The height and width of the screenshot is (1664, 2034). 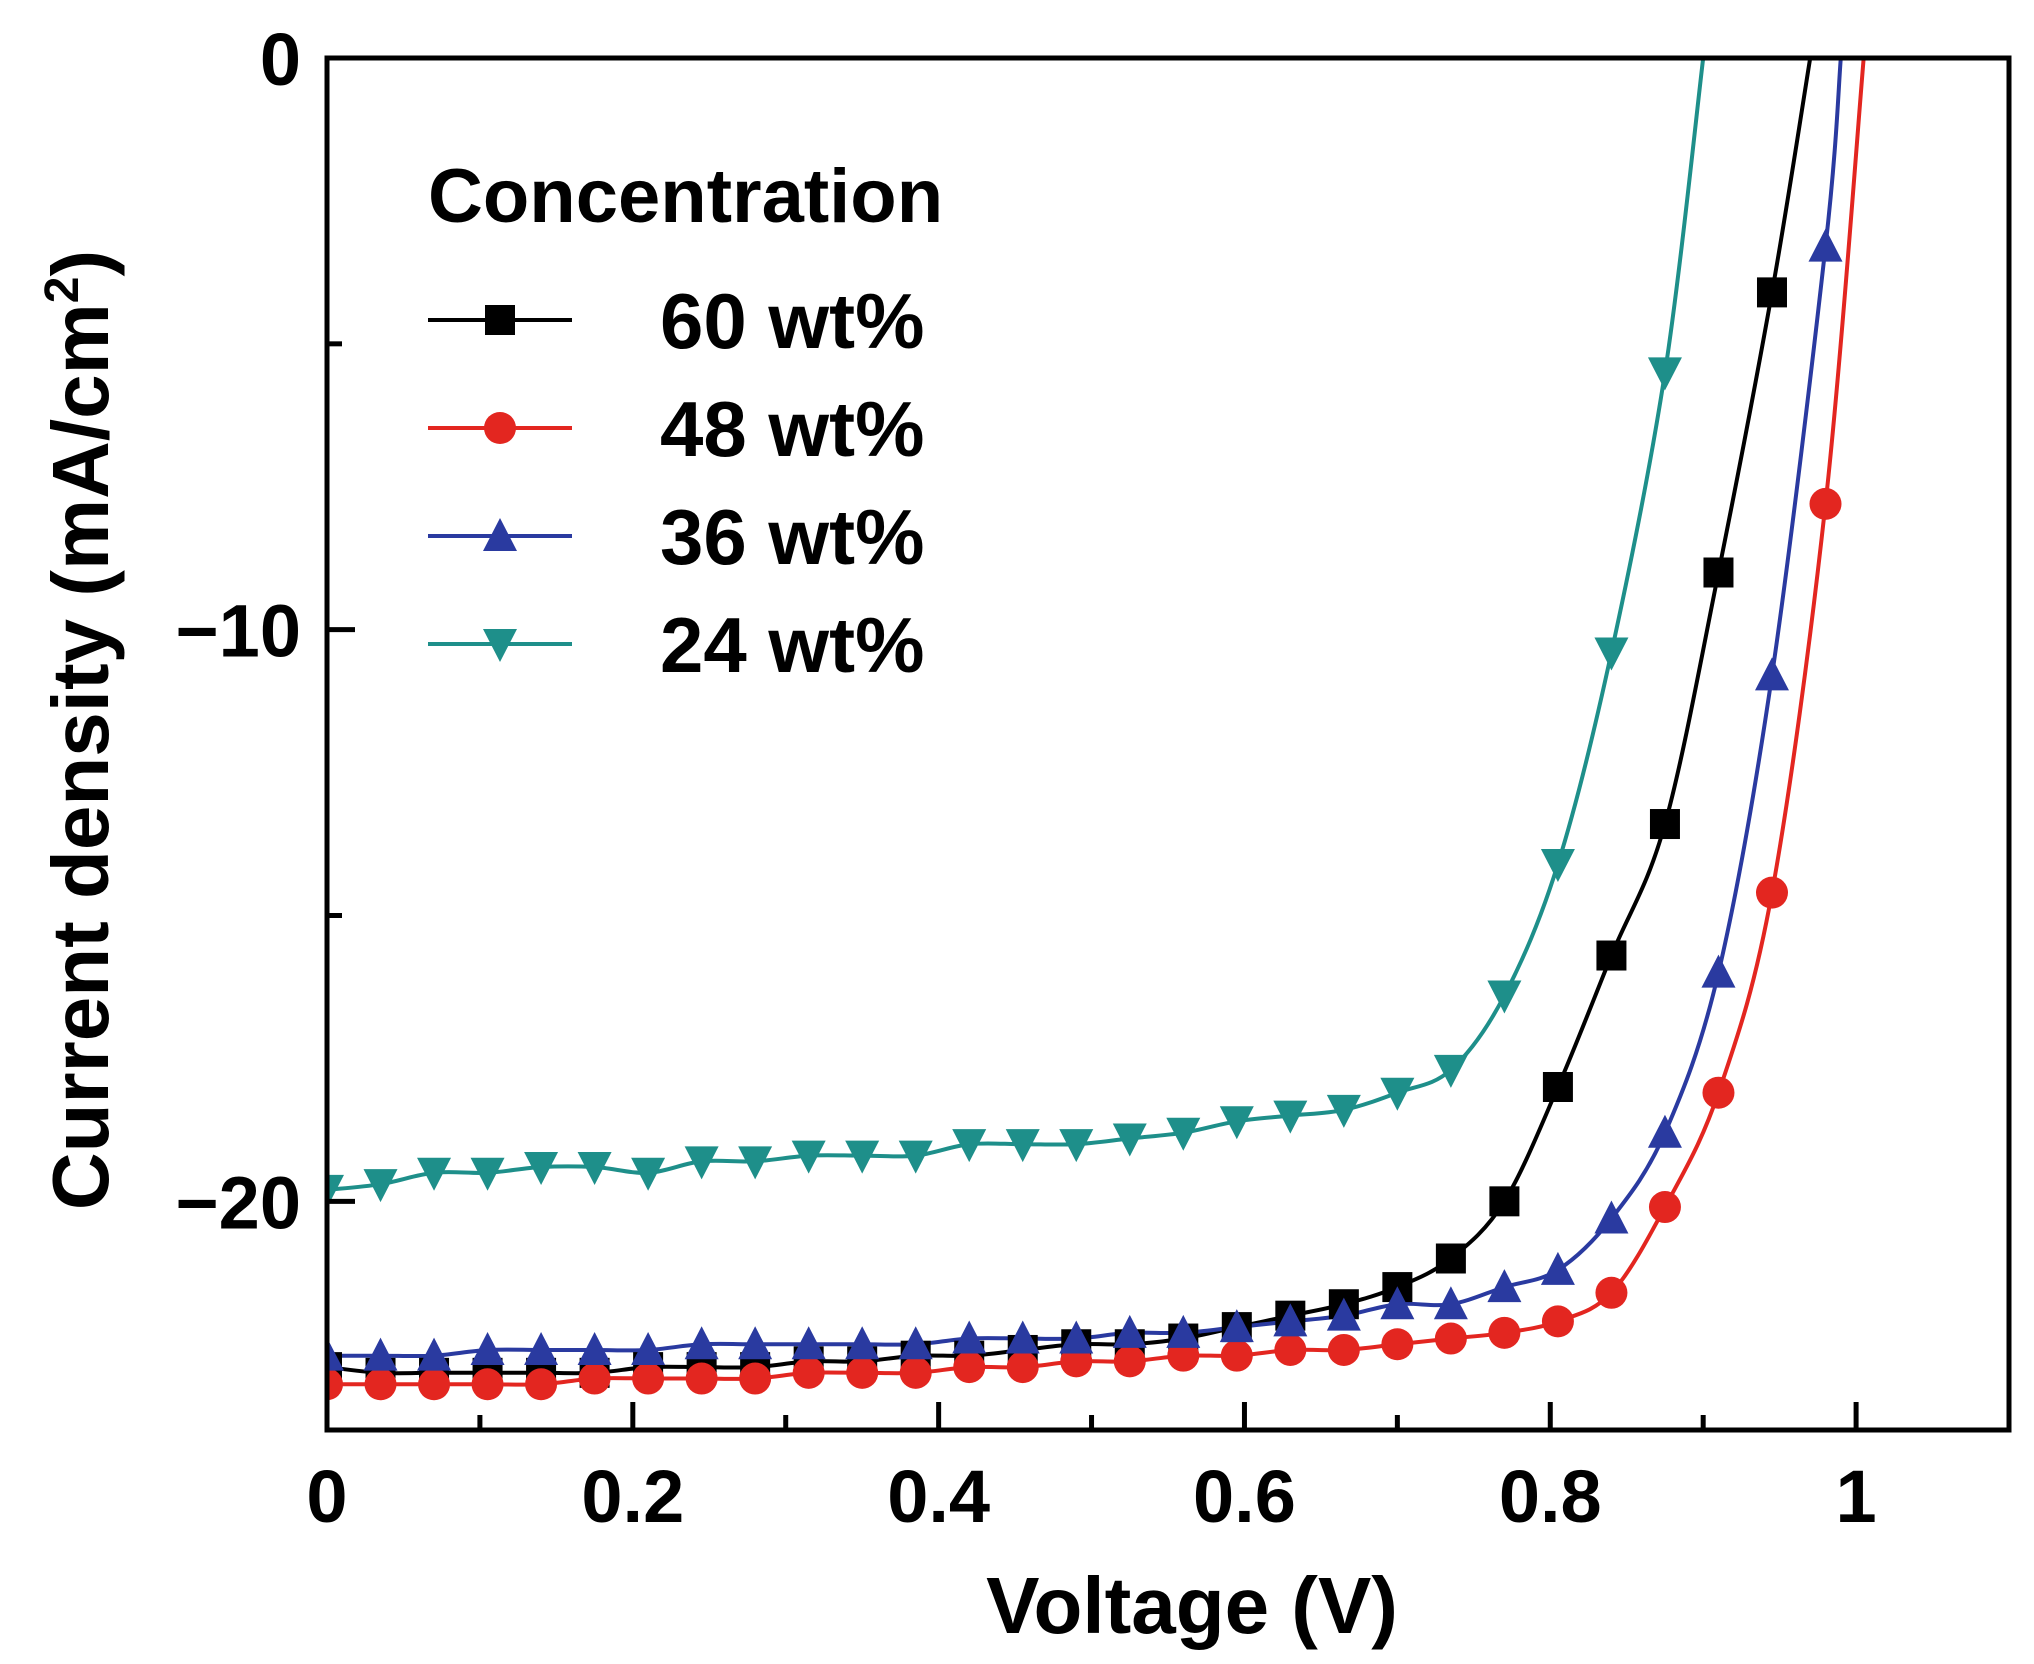 I want to click on x-tick-label: 1, so click(x=1856, y=1496).